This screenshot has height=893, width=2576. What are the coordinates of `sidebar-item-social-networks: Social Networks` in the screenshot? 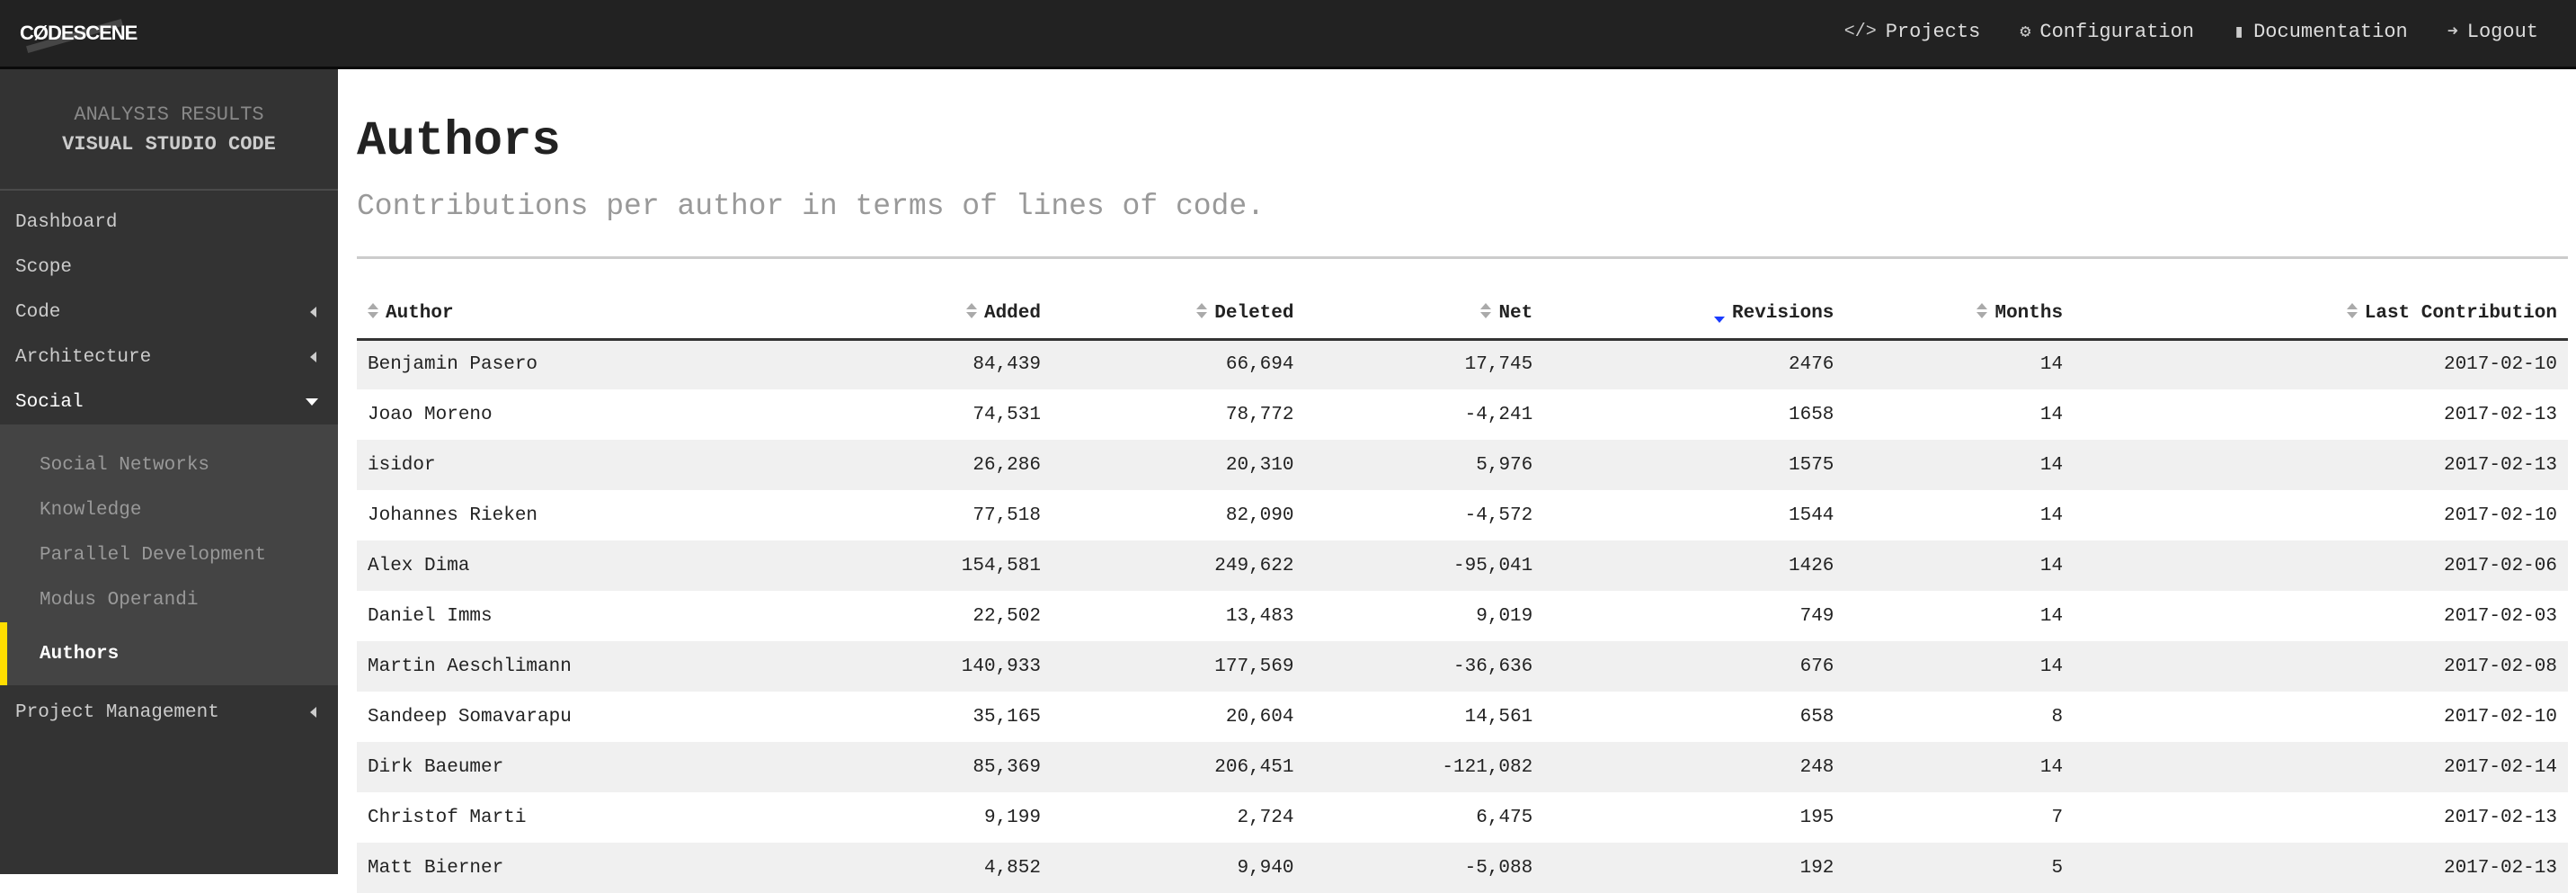 It's located at (169, 464).